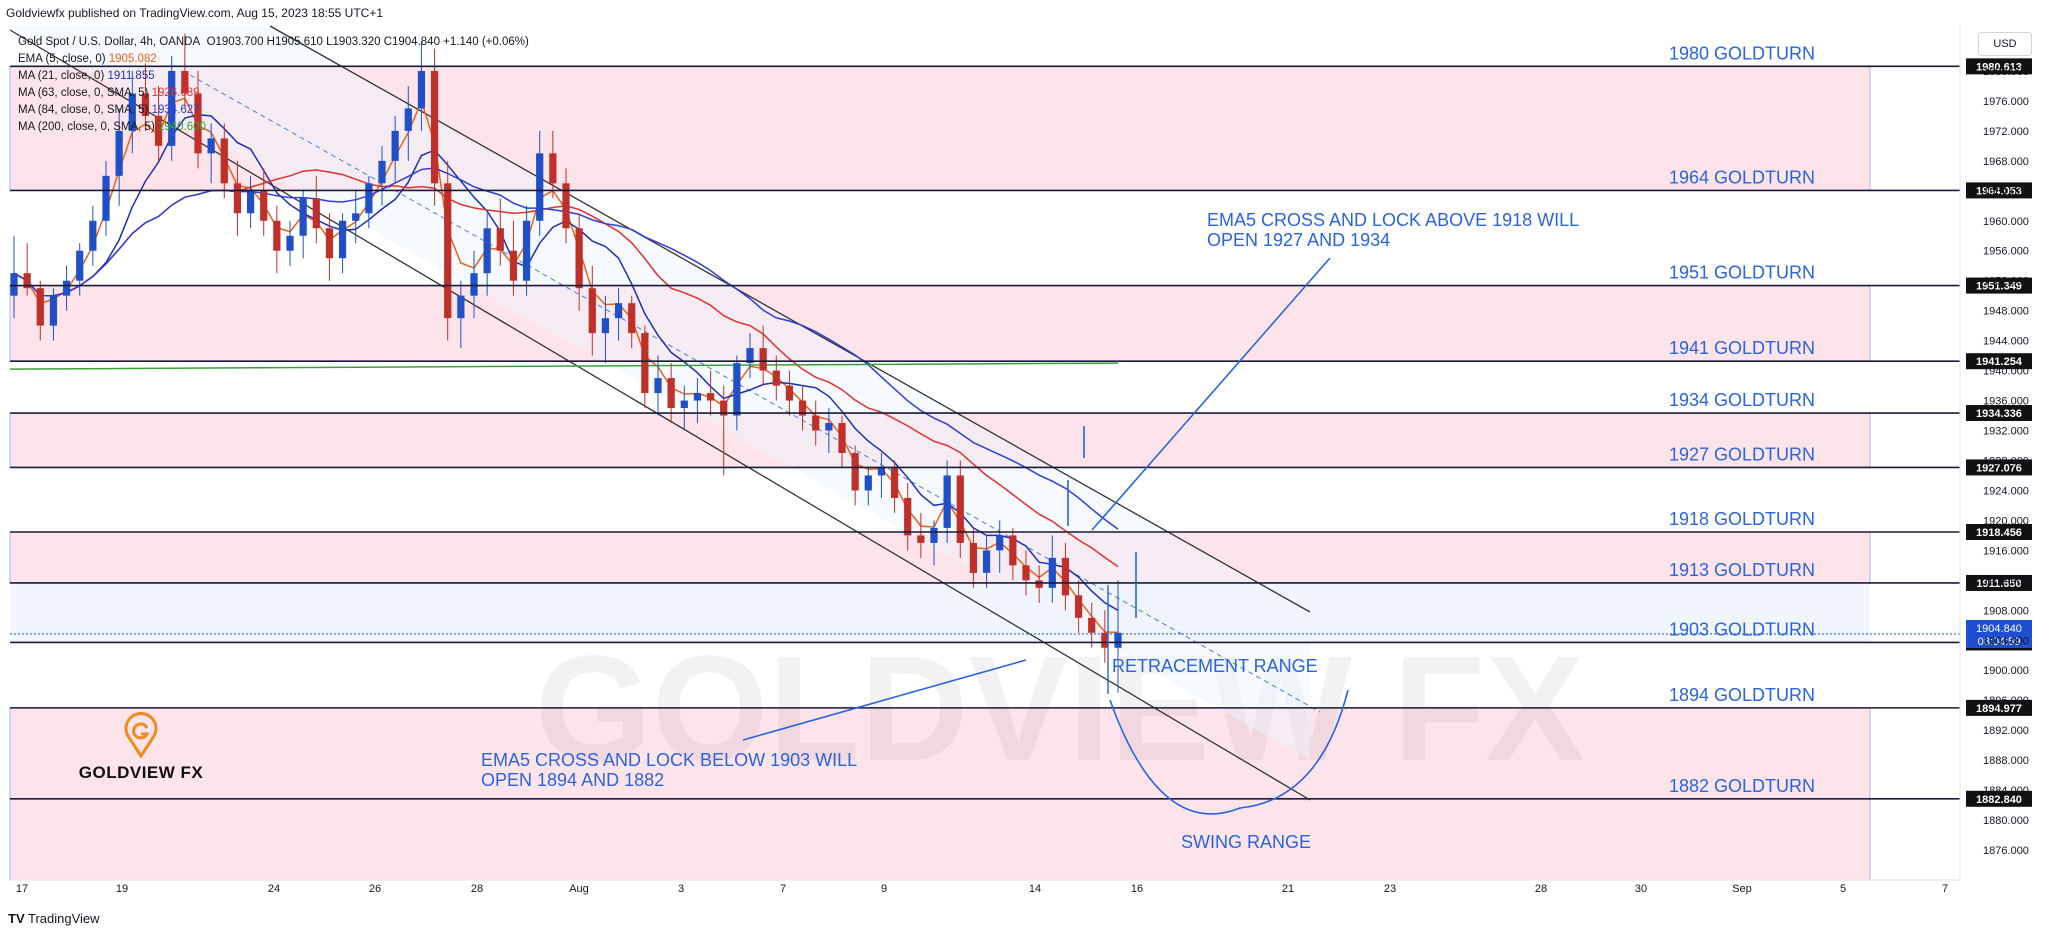  What do you see at coordinates (109, 110) in the screenshot?
I see `legend-ma84: MA (84, close, 0, SMA, 5) 1934.627` at bounding box center [109, 110].